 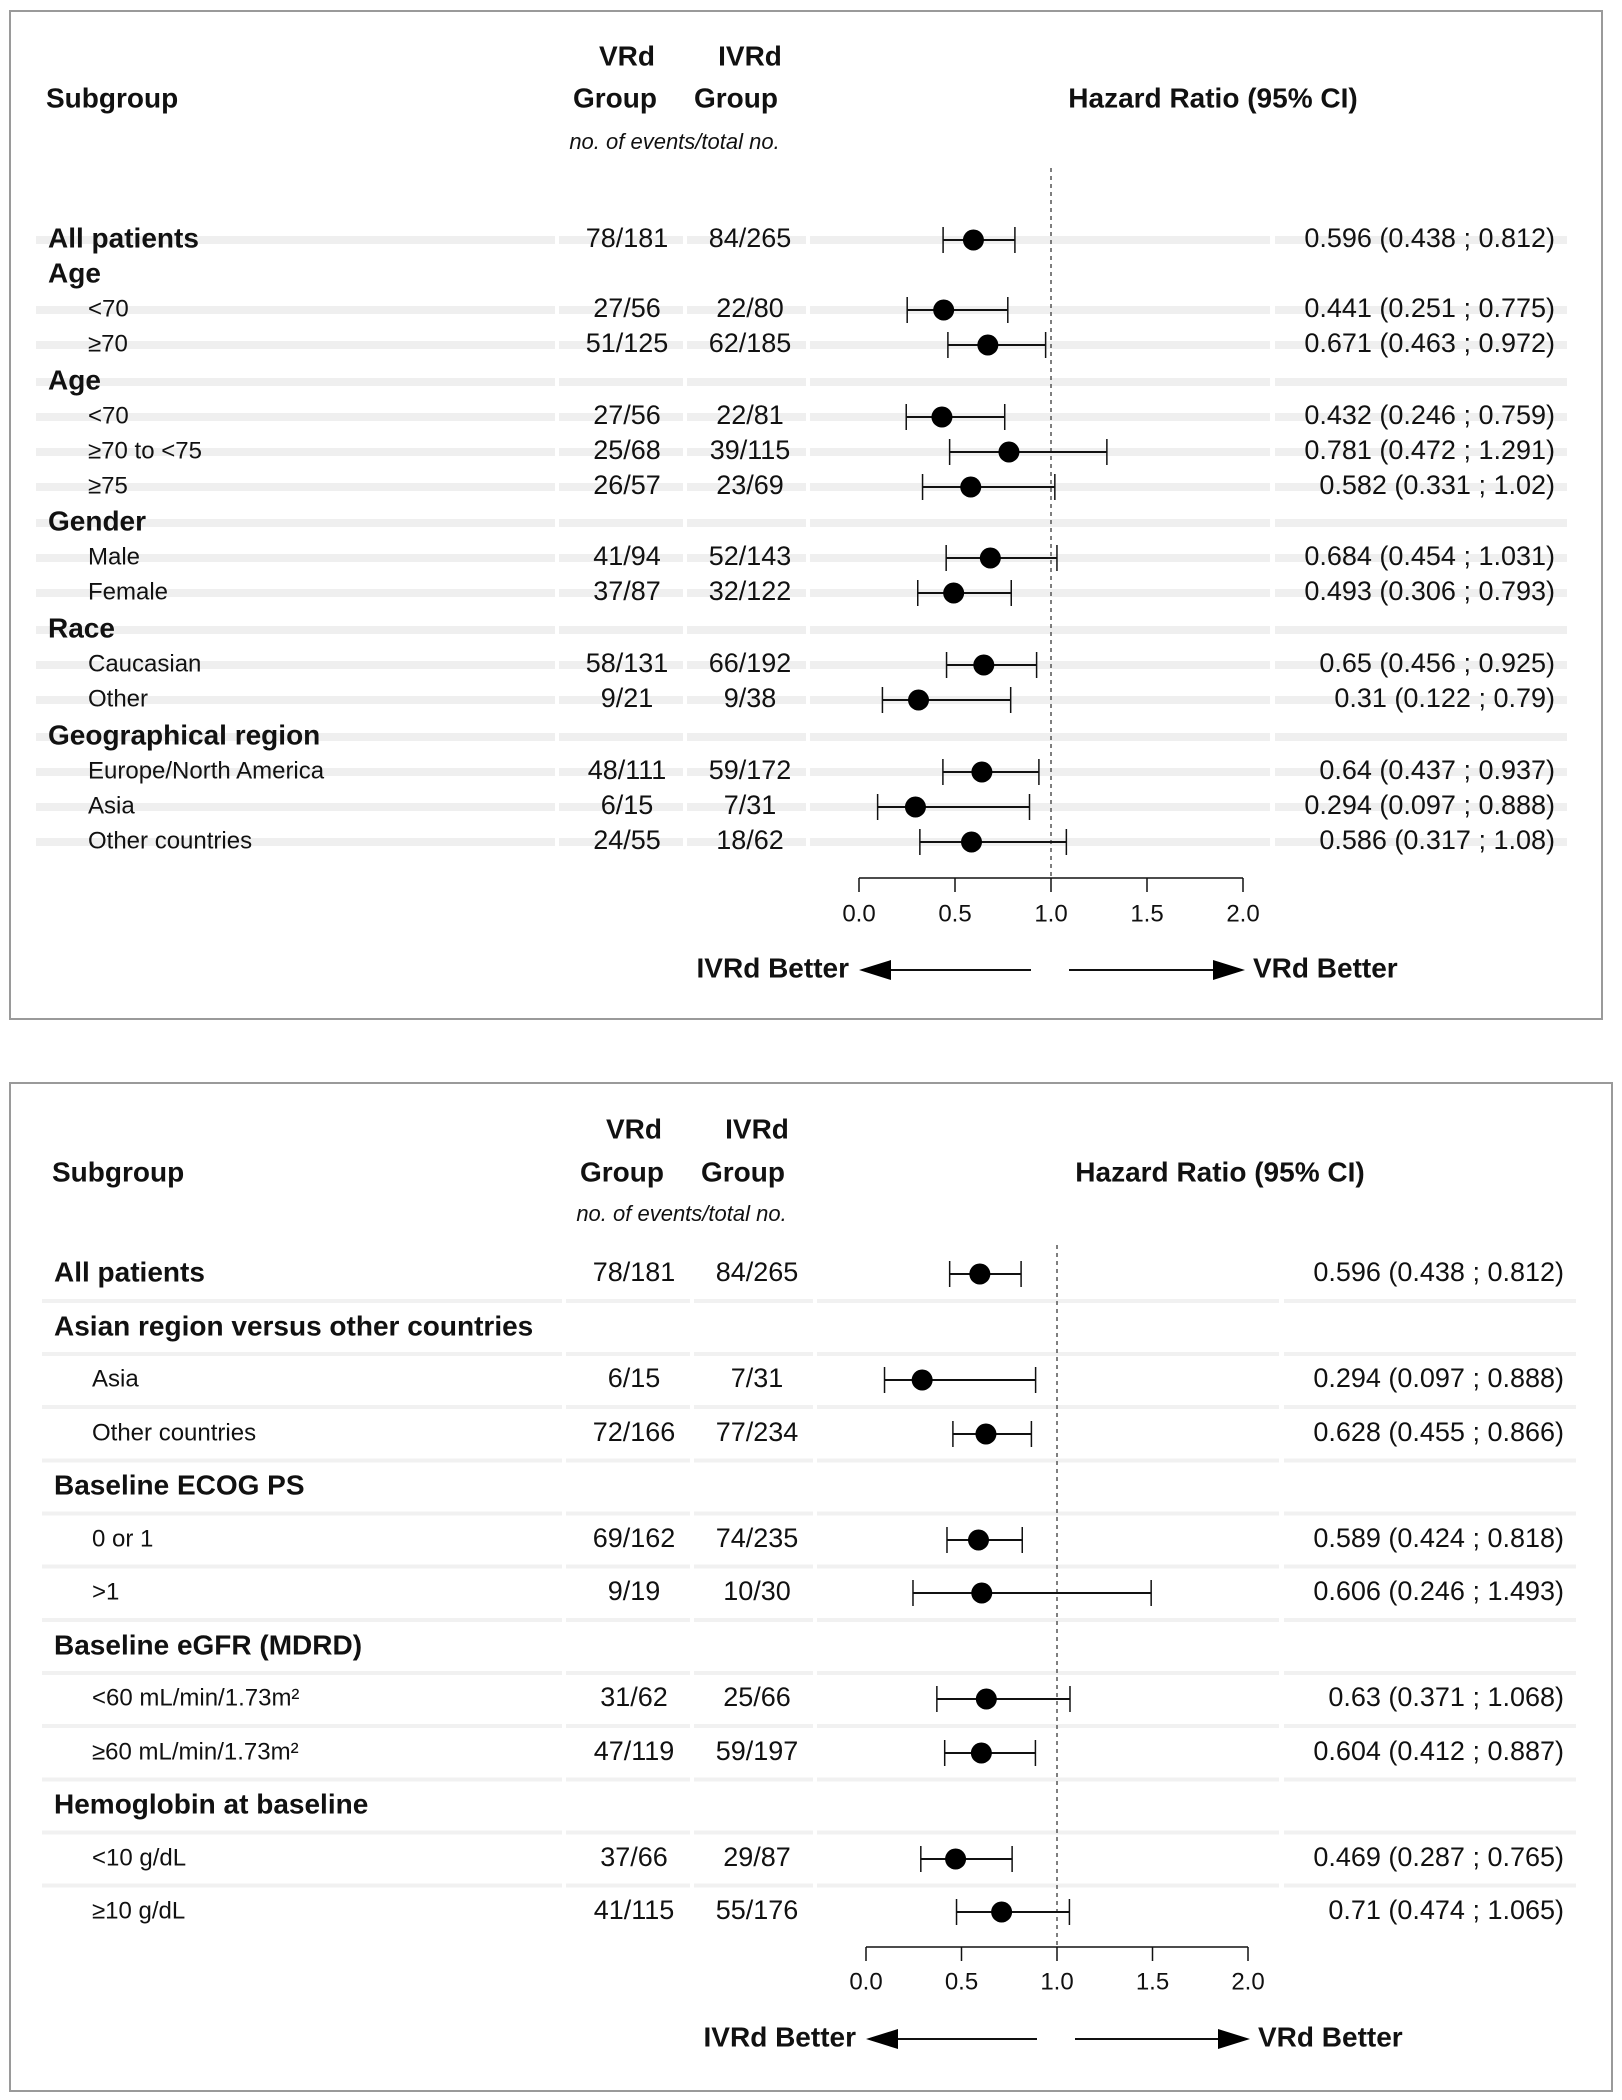 I want to click on vrd-events: 69/162, so click(x=634, y=1538).